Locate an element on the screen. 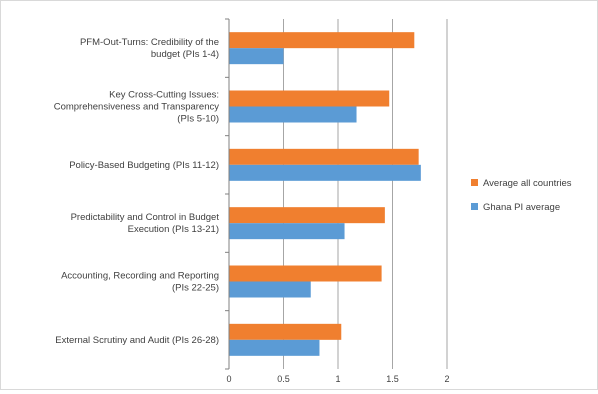  x-tick-labels: 0 0.5 1 1.5 2 is located at coordinates (337, 379).